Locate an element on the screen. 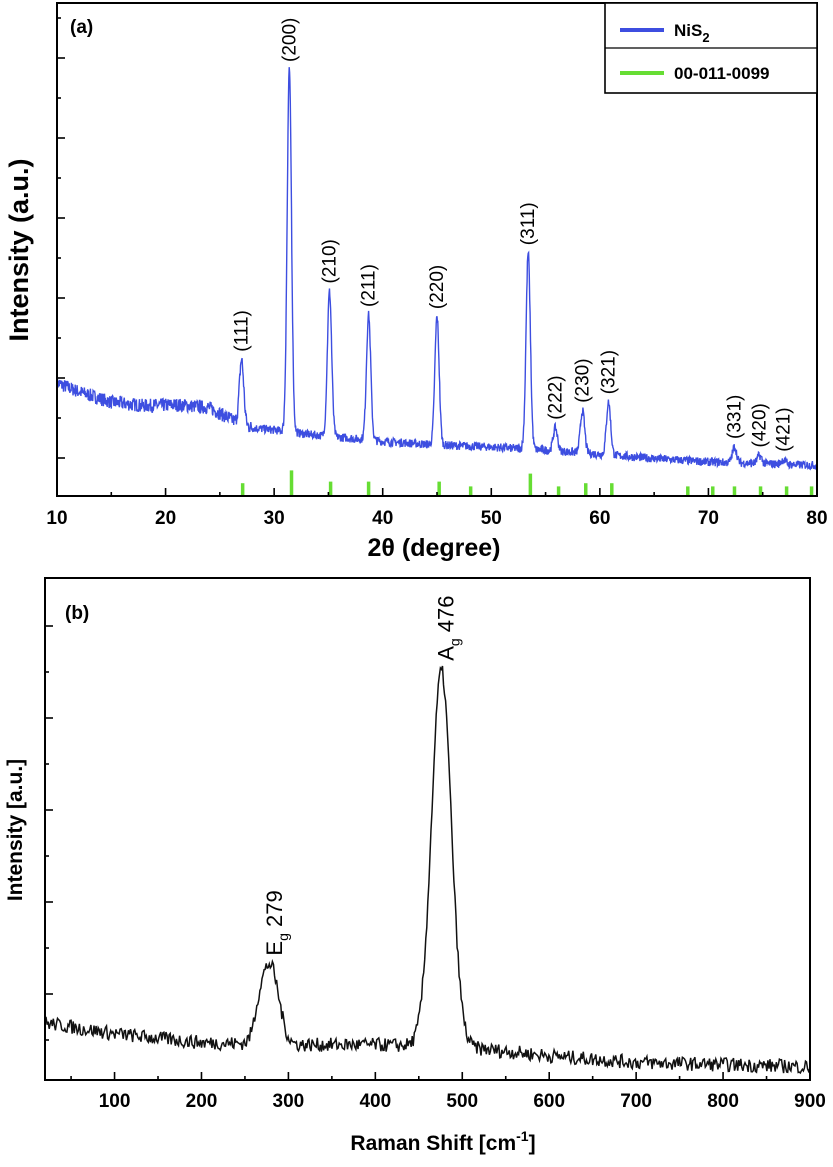  peak-label: (230) is located at coordinates (583, 380).